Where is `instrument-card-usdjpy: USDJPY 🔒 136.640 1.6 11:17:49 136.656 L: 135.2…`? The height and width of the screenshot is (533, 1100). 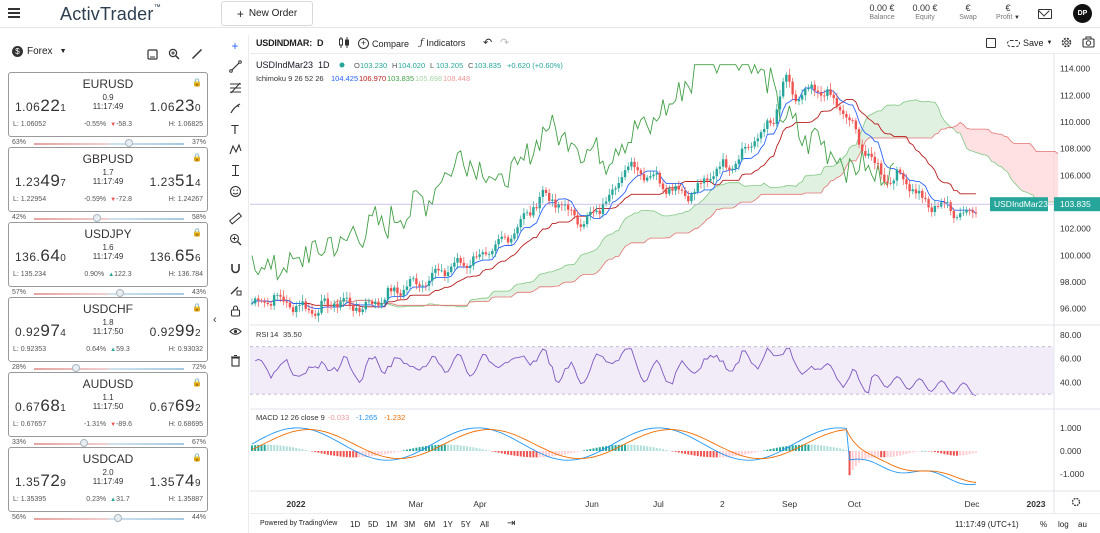
instrument-card-usdjpy: USDJPY 🔒 136.640 1.6 11:17:49 136.656 L: 135.2… is located at coordinates (108, 254).